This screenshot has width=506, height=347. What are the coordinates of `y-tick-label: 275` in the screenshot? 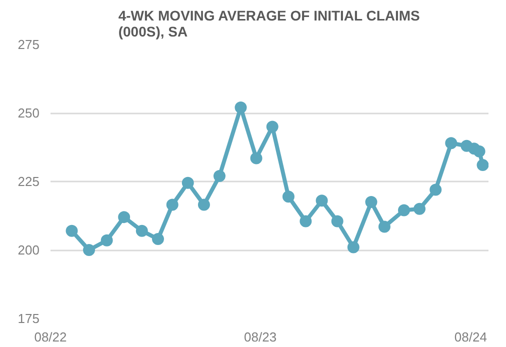 It's located at (29, 44).